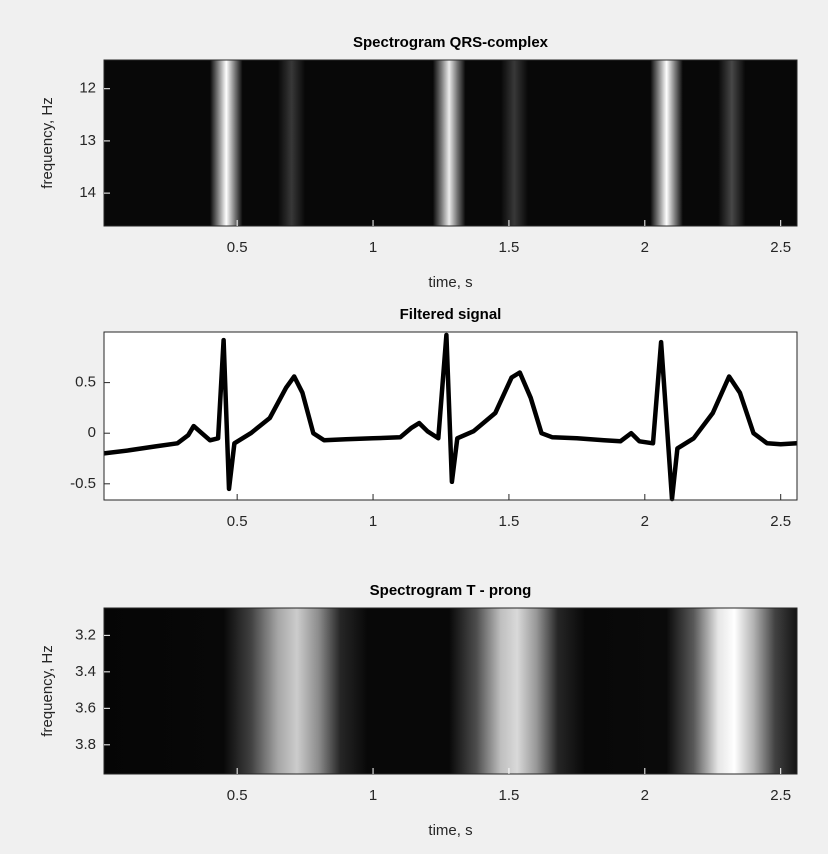  I want to click on y-tick-label: 3.4, so click(85, 671).